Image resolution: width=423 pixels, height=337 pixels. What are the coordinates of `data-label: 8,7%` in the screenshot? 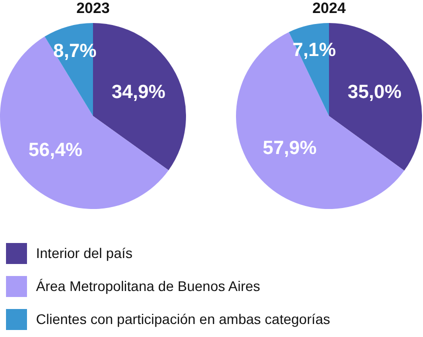 It's located at (75, 51).